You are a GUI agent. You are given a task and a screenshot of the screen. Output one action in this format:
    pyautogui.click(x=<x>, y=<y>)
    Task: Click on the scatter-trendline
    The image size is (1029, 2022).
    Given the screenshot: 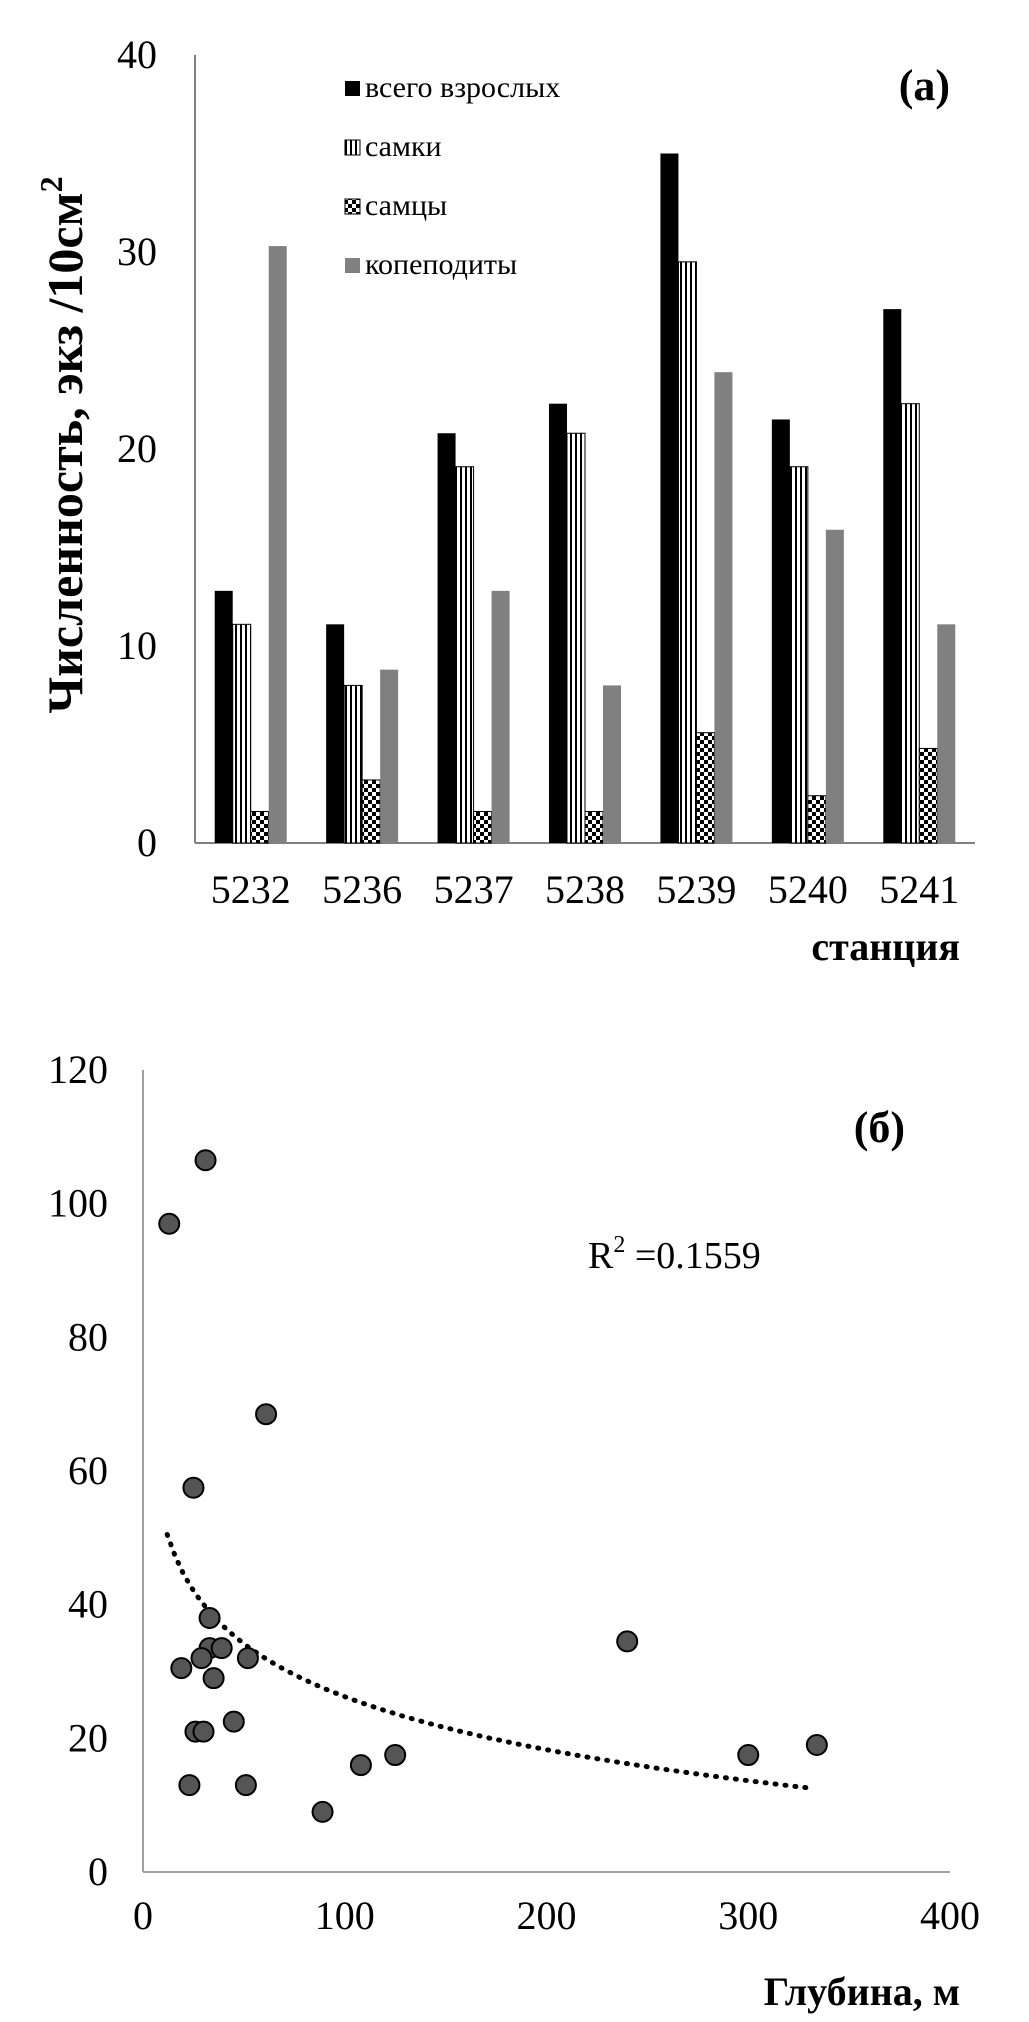 What is the action you would take?
    pyautogui.click(x=490, y=1661)
    